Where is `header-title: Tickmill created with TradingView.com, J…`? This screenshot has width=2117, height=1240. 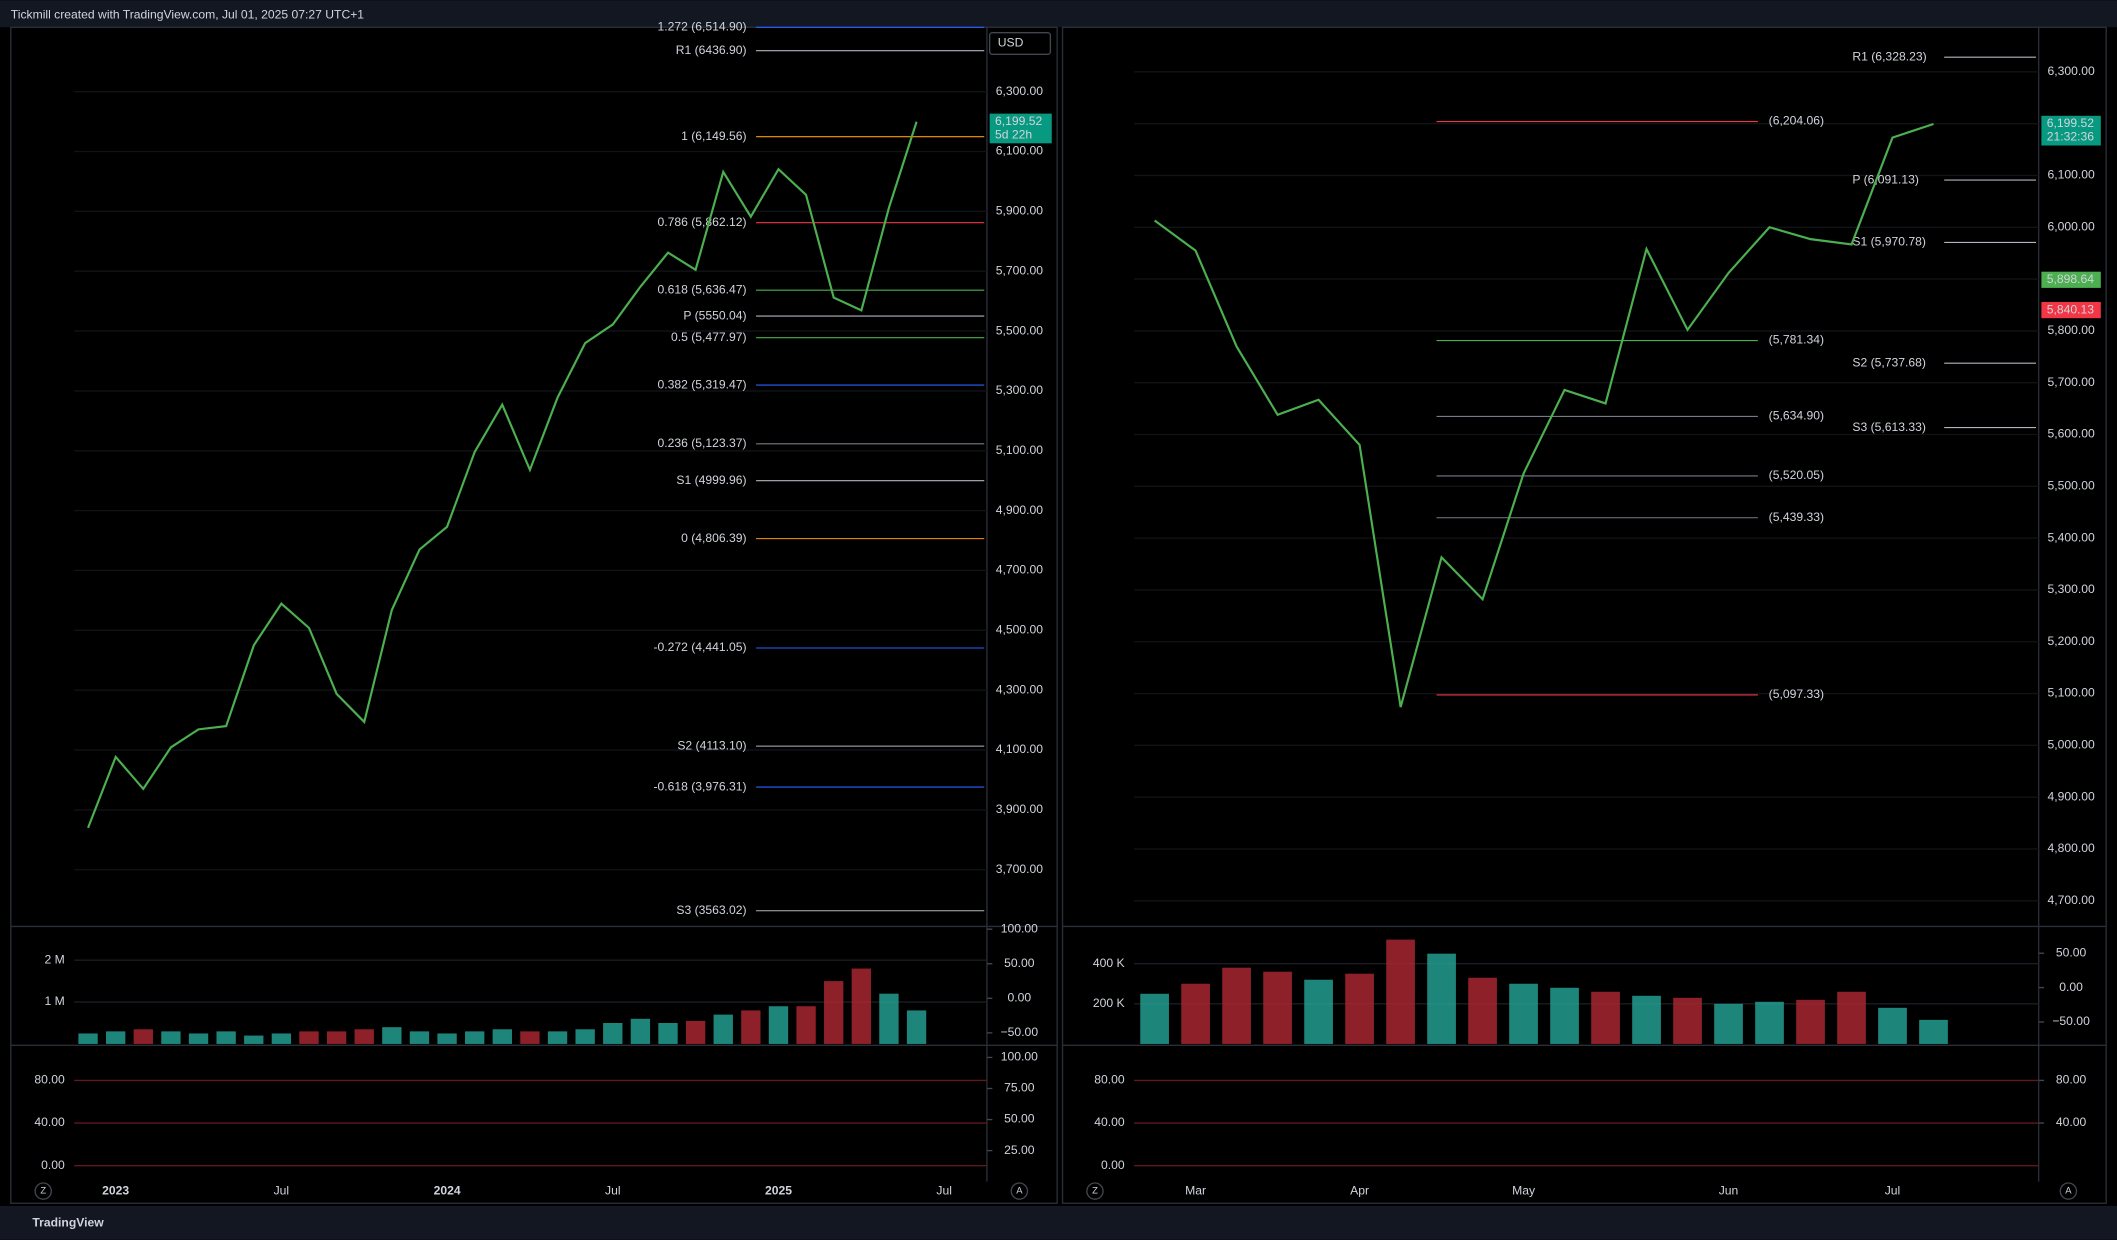
header-title: Tickmill created with TradingView.com, J… is located at coordinates (188, 14).